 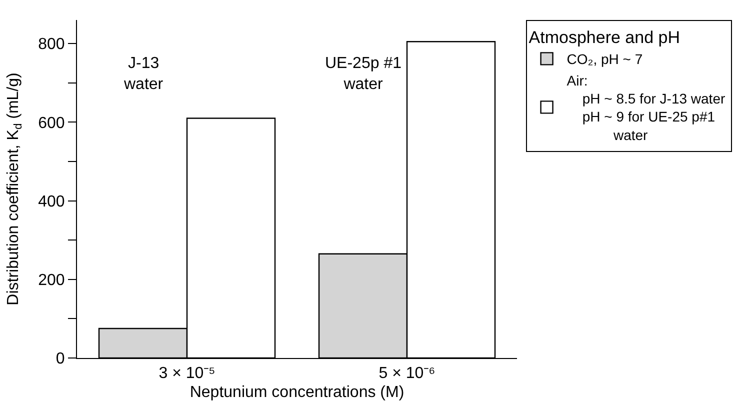 I want to click on x-tick-label: 5 × 10⁻⁶, so click(x=407, y=373).